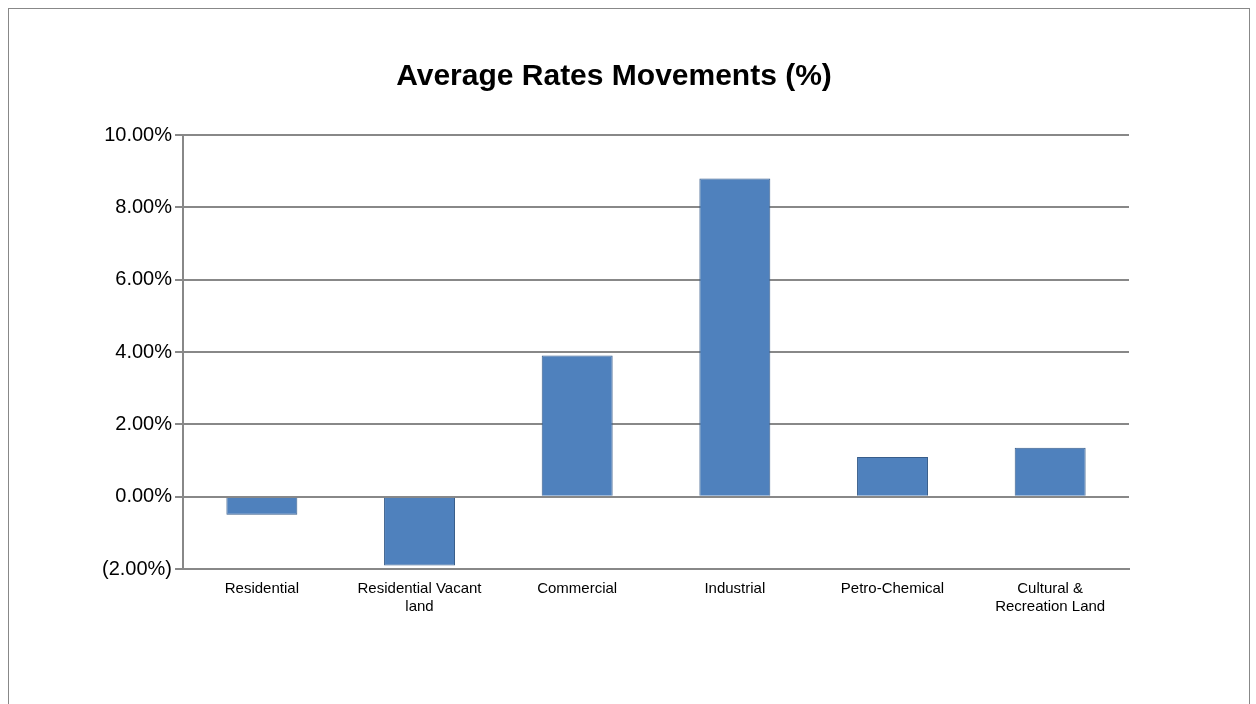 This screenshot has height=704, width=1256. I want to click on x-tick-label: Petro-Chemical, so click(892, 588).